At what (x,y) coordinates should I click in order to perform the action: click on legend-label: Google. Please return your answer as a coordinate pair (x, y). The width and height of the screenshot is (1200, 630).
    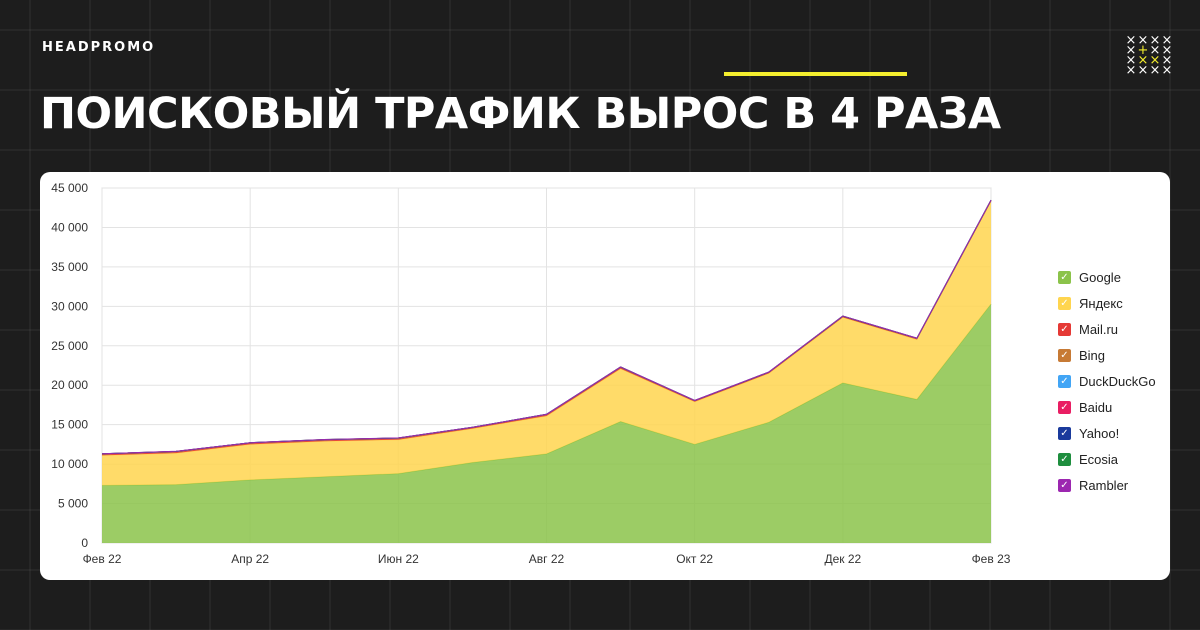
    Looking at the image, I should click on (1100, 277).